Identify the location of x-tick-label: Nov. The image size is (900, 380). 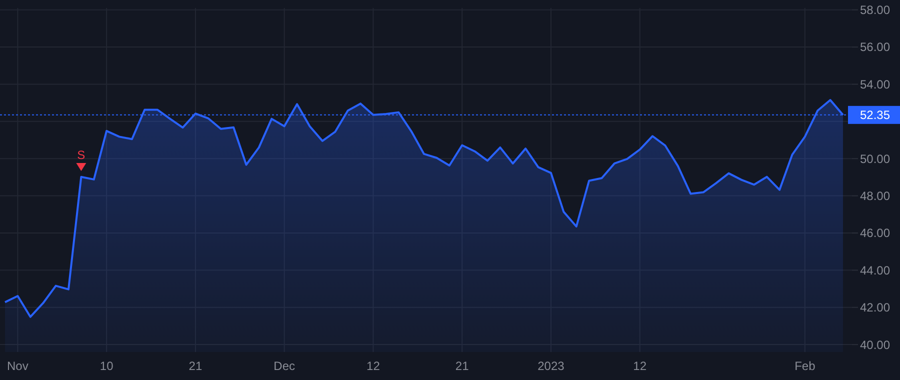
(17, 366).